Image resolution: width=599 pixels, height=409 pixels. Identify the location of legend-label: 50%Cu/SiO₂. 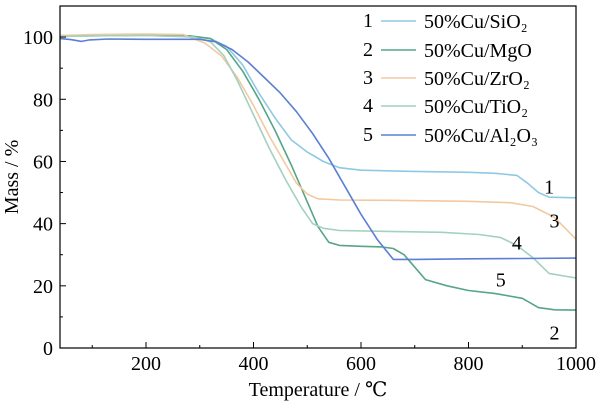
(476, 22).